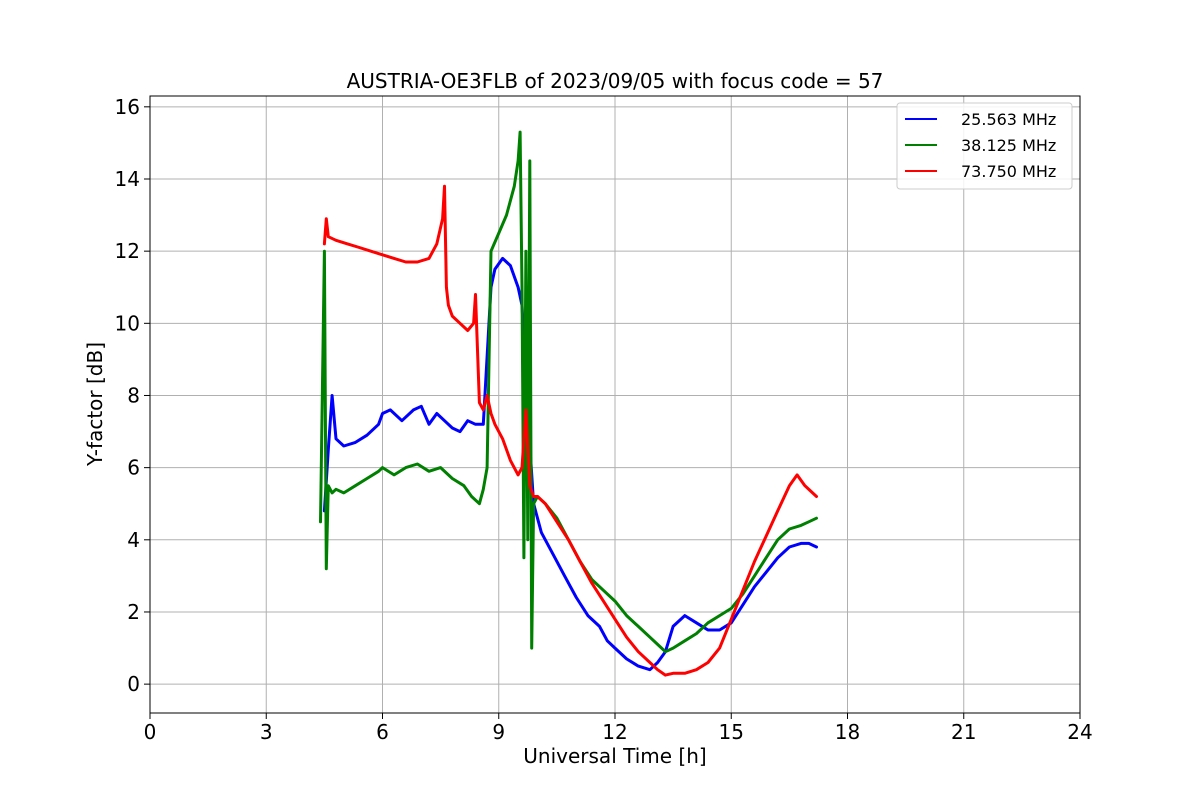  I want to click on x-axis-label: Universal Time [h], so click(614, 756).